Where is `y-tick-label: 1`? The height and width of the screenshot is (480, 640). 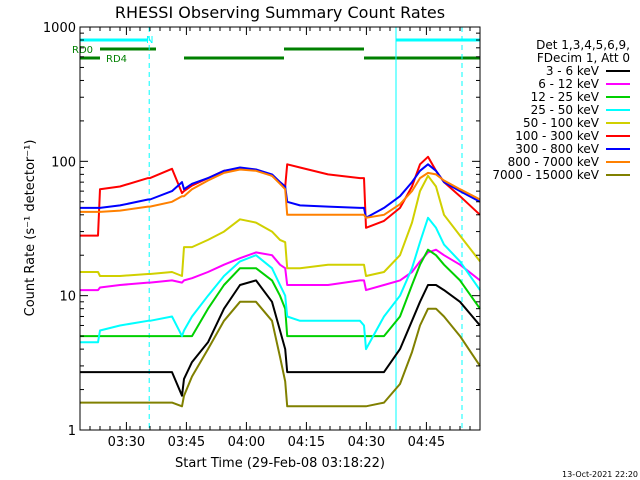 y-tick-label: 1 is located at coordinates (72, 431).